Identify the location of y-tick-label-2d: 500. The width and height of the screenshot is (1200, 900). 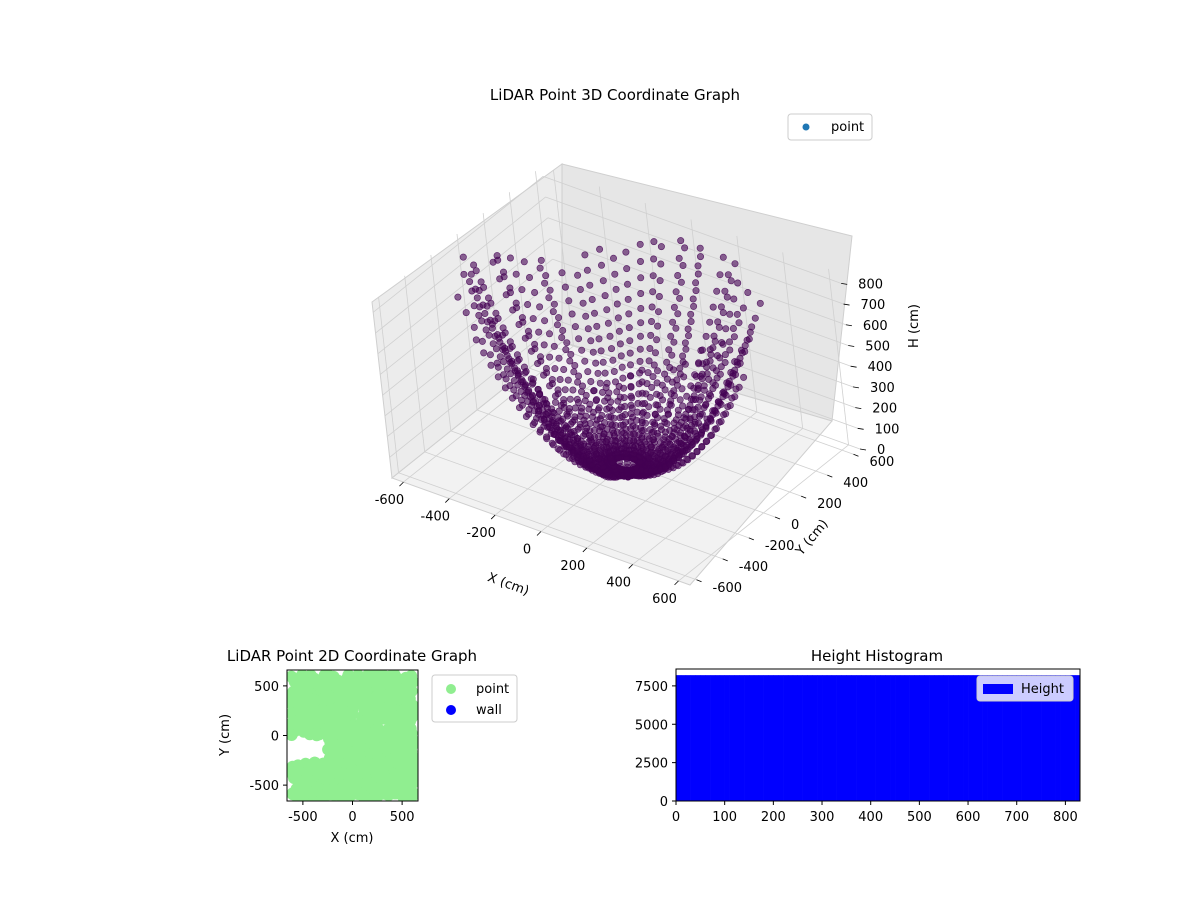
(266, 687).